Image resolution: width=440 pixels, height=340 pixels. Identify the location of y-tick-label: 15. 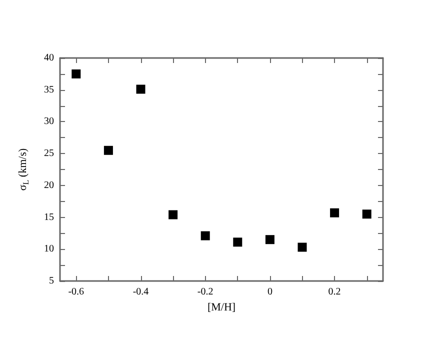
(49, 217).